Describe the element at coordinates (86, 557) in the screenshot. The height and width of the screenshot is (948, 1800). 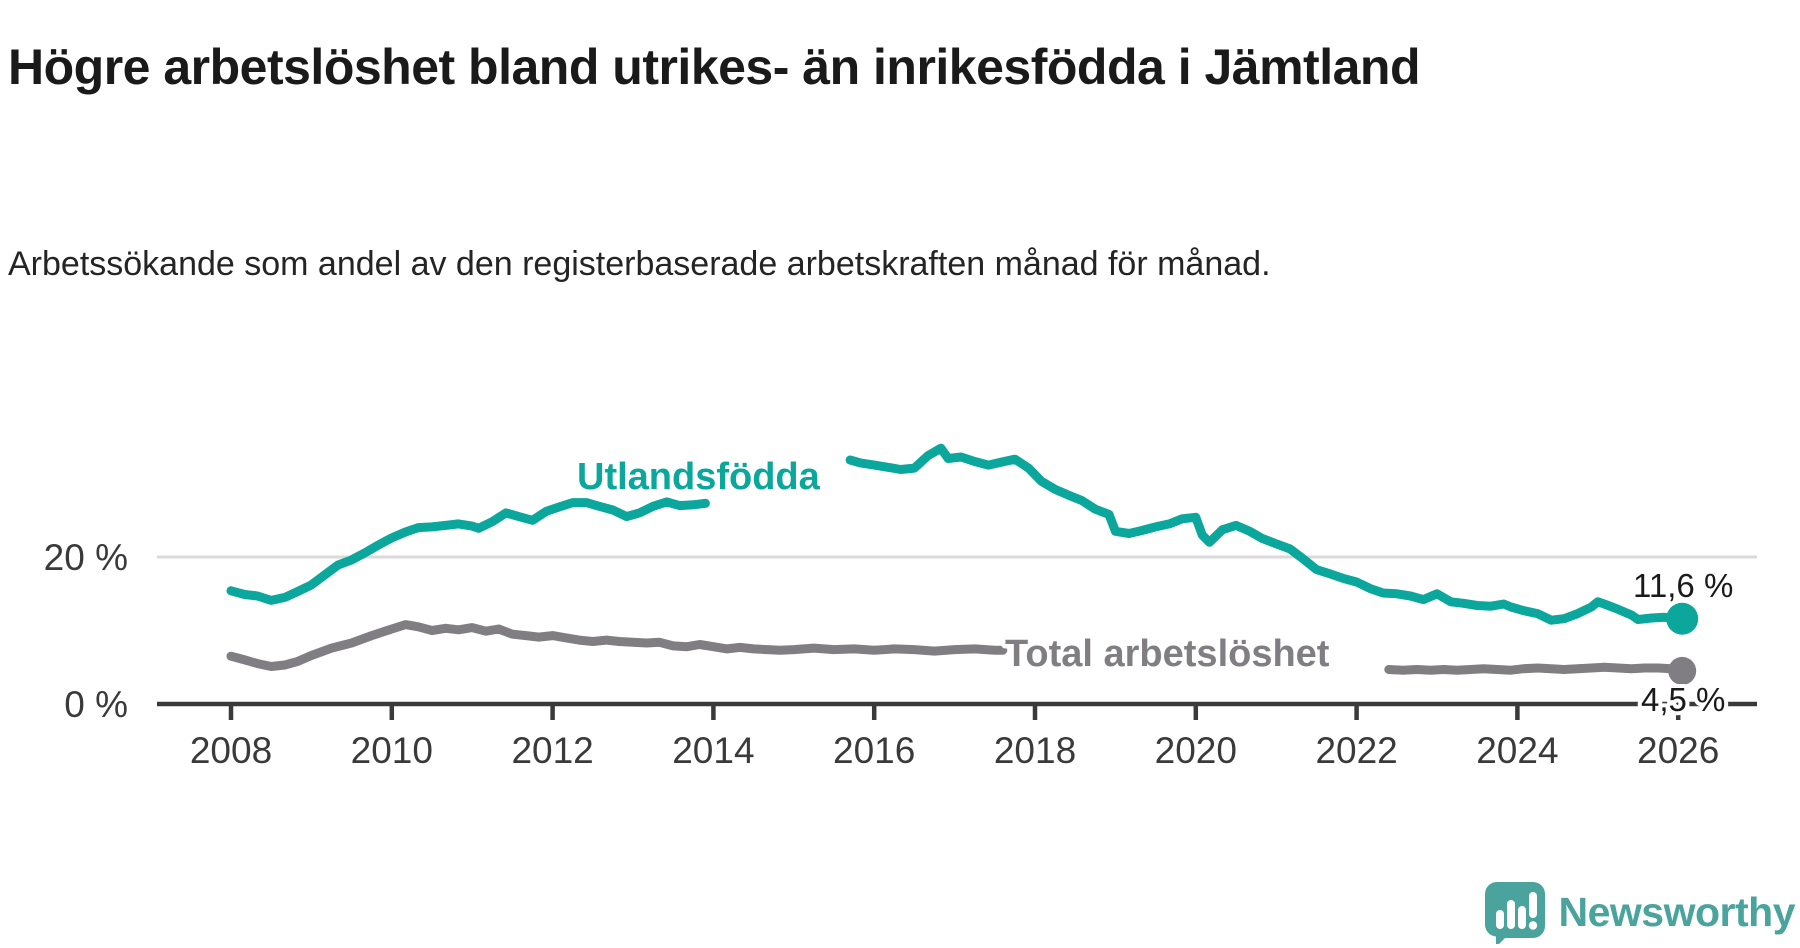
I see `y-tick-label-20: 20 %` at that location.